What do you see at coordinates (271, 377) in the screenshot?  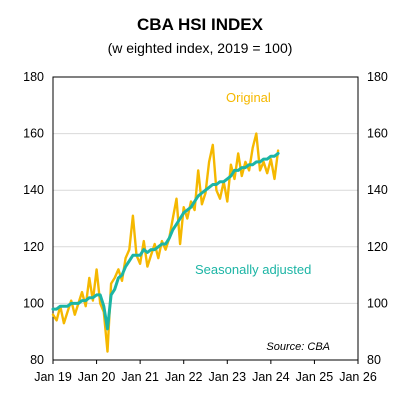 I see `x-tick-label: Jan 24` at bounding box center [271, 377].